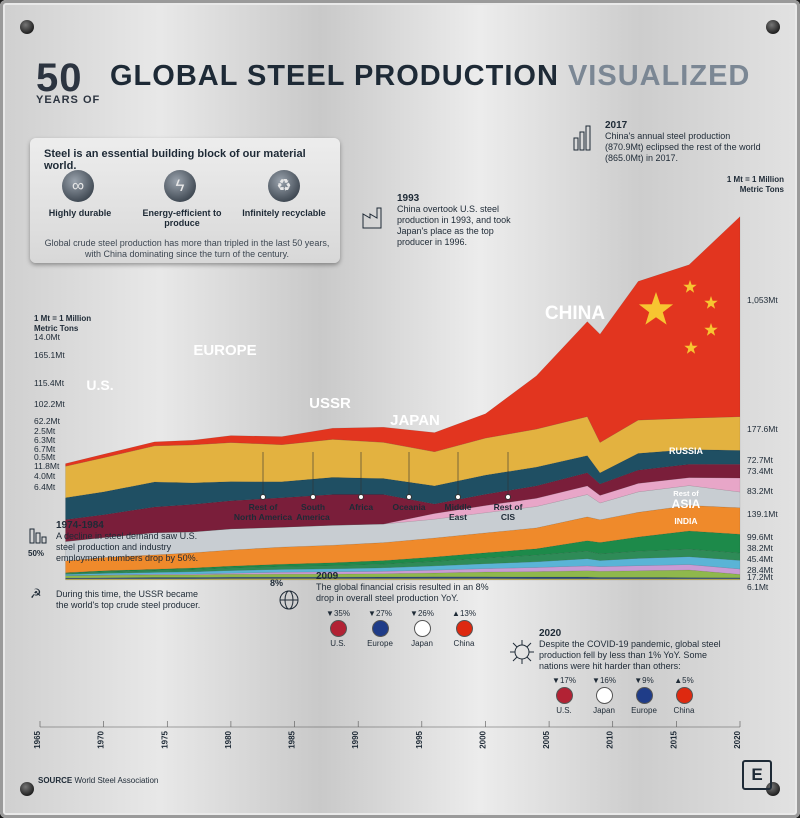 This screenshot has height=818, width=800. What do you see at coordinates (263, 507) in the screenshot?
I see `region-label: Rest of` at bounding box center [263, 507].